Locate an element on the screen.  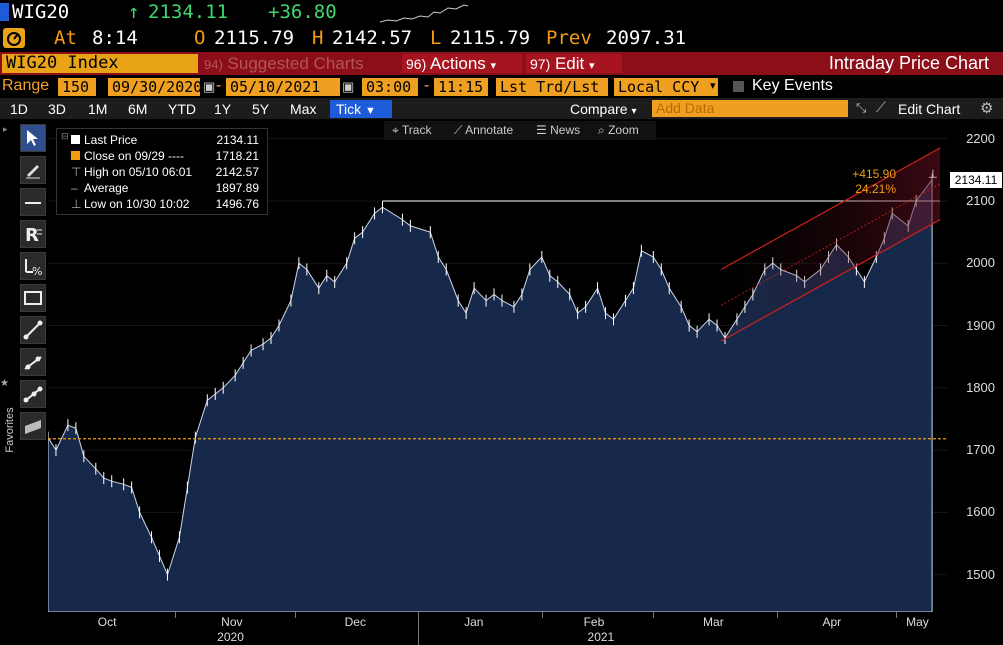
legend-label: Last Price is located at coordinates (111, 140).